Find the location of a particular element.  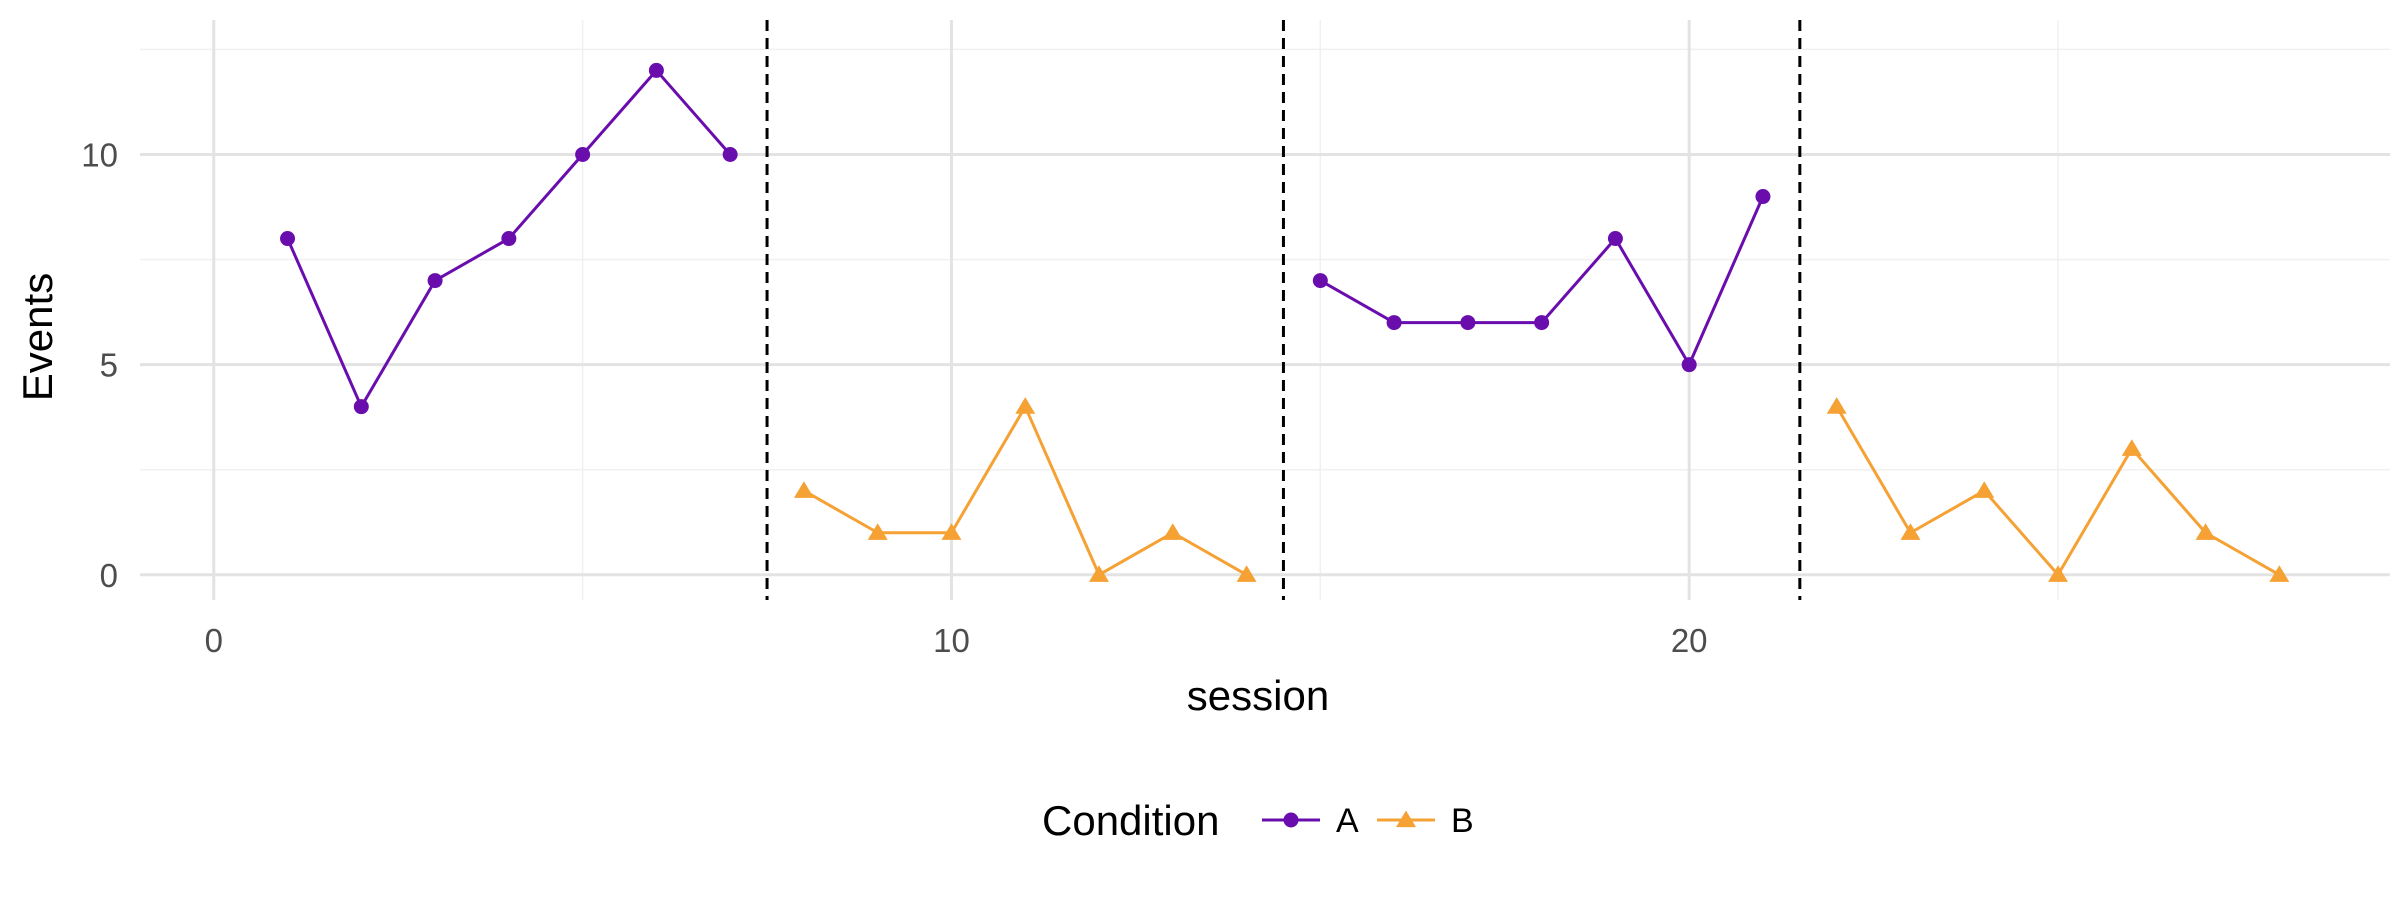

y-tick-label: 5 is located at coordinates (109, 365).